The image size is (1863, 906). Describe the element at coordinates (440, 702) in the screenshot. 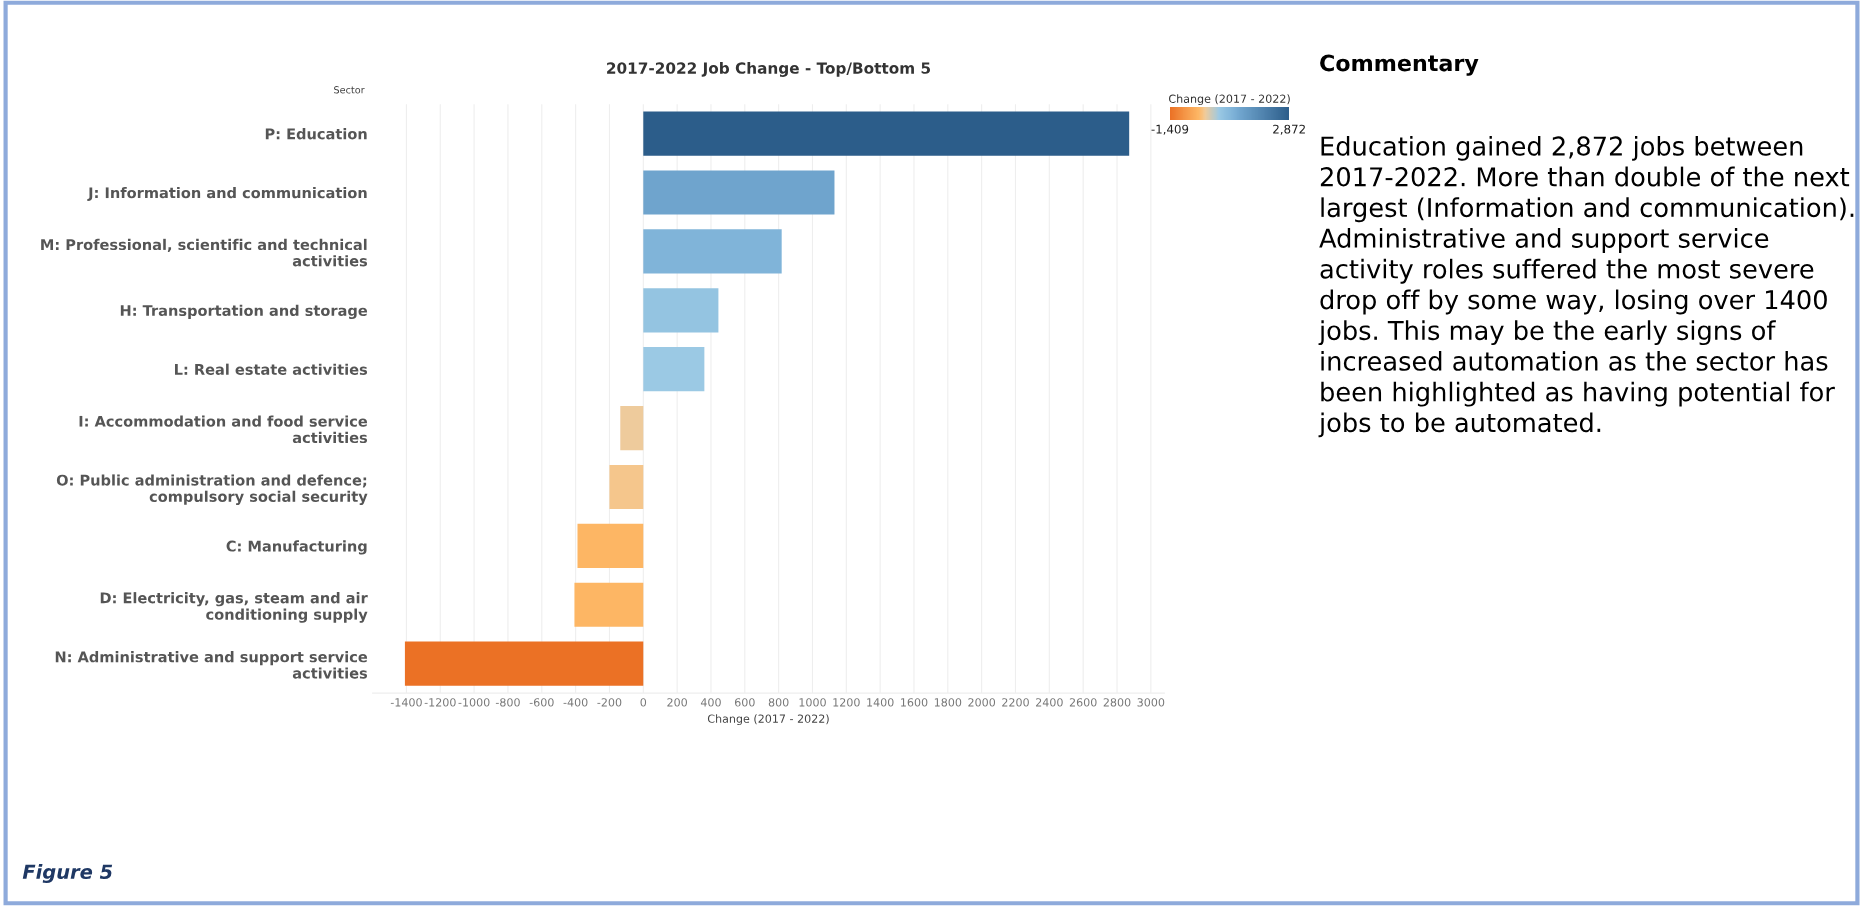

I see `x-tick-label: -1200` at that location.